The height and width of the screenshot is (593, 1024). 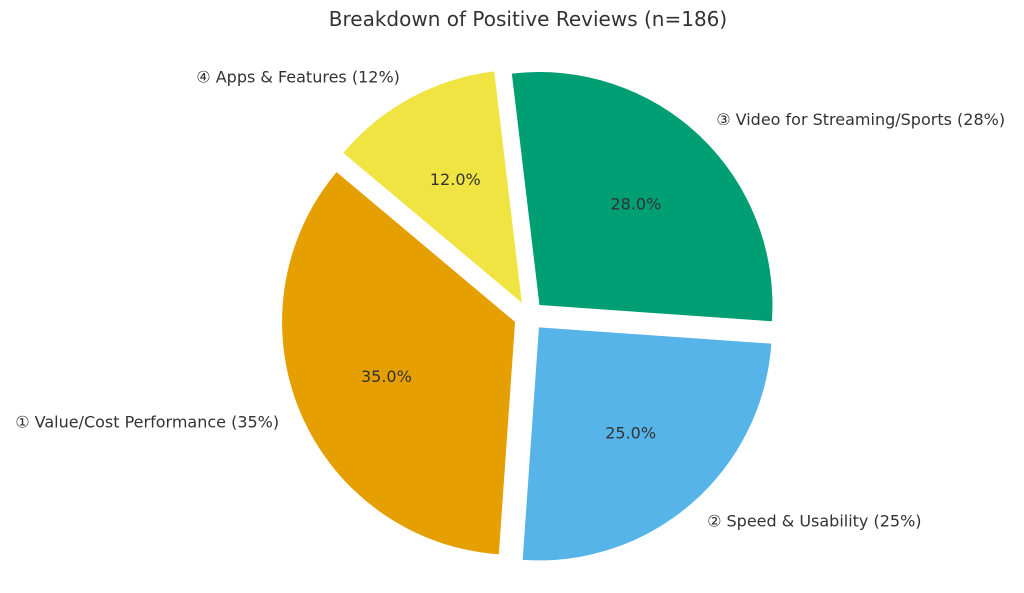 What do you see at coordinates (386, 376) in the screenshot?
I see `slice-percent-label-1: 35.0%` at bounding box center [386, 376].